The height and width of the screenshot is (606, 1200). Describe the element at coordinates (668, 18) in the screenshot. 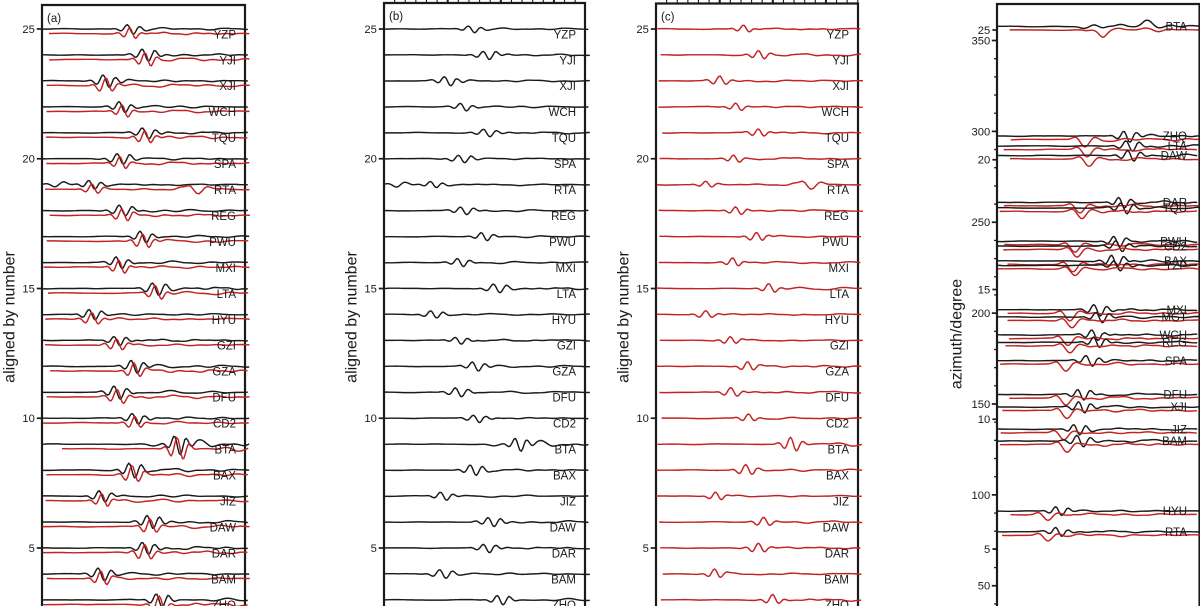

I see `svg-text: (c)` at that location.